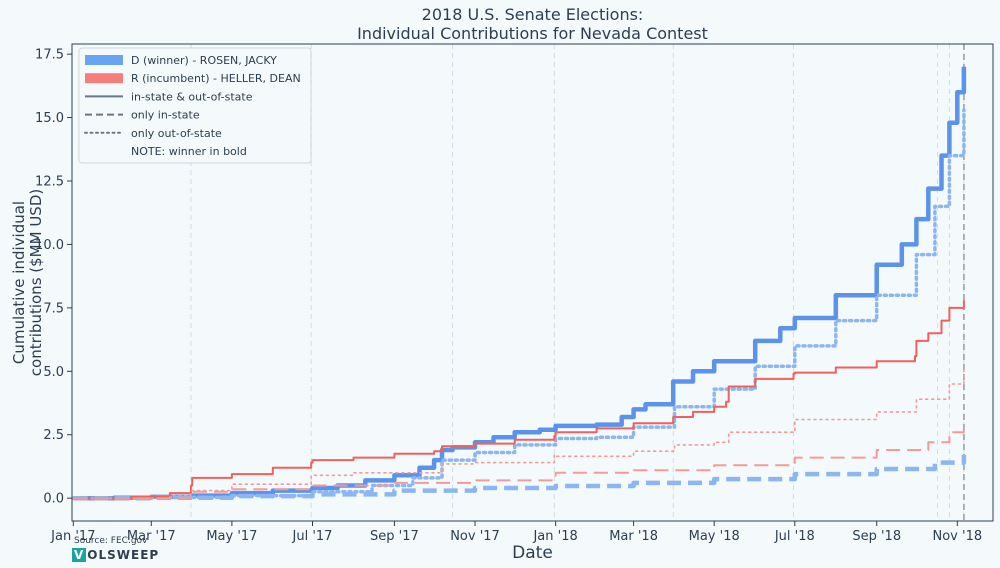 Image resolution: width=1000 pixels, height=568 pixels. What do you see at coordinates (394, 536) in the screenshot?
I see `x-tick-label: Sep '17` at bounding box center [394, 536].